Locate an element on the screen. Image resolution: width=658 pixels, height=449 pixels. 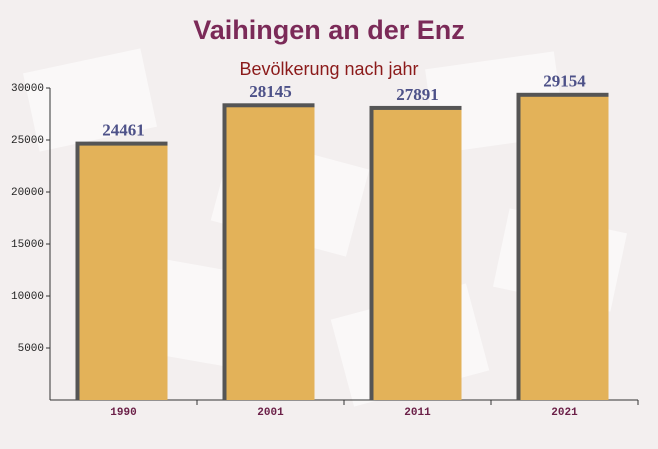
value-label: 29154 is located at coordinates (564, 81).